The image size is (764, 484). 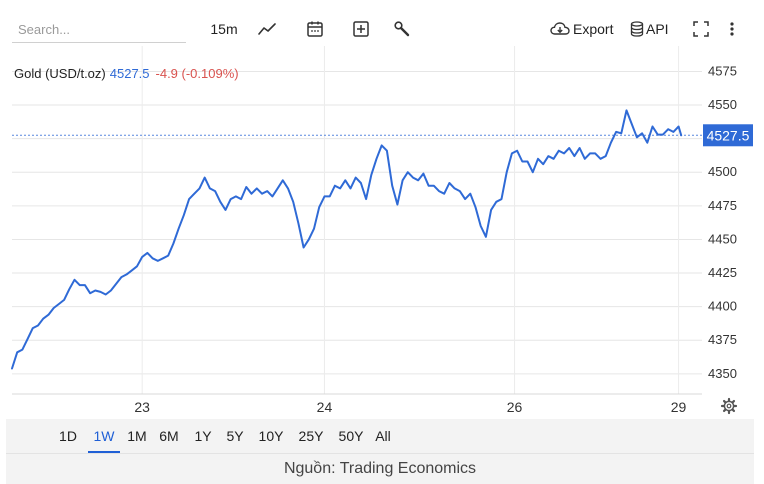 What do you see at coordinates (311, 436) in the screenshot?
I see `range-25y: 25Y` at bounding box center [311, 436].